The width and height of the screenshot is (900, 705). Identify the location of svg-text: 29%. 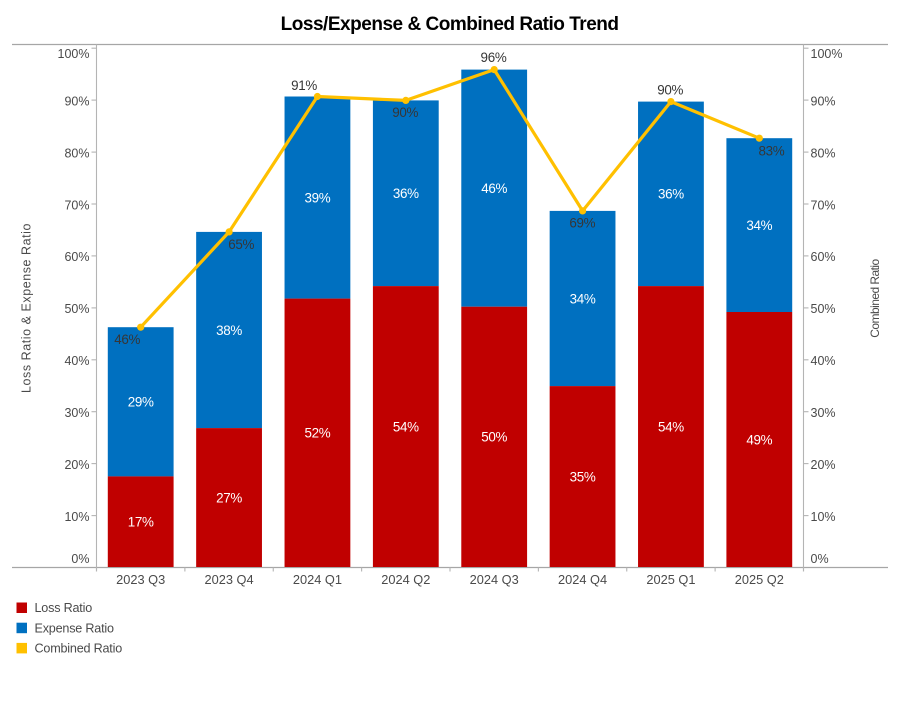
(141, 402).